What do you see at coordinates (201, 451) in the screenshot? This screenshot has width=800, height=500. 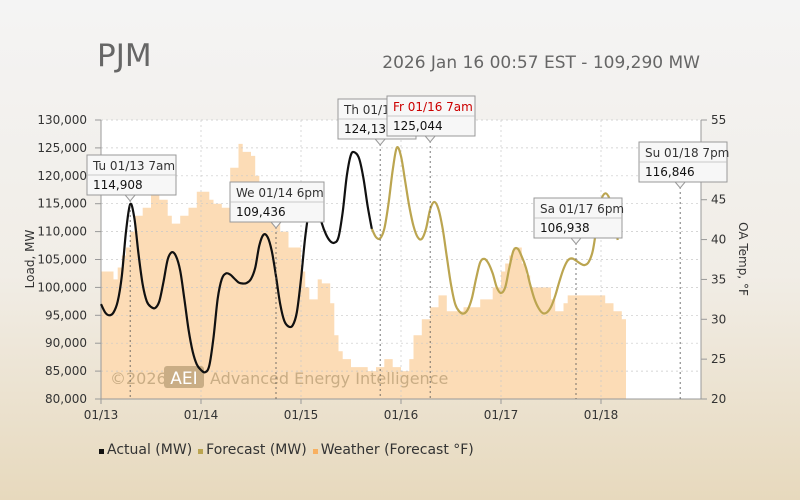 I see `legend-swatch-forecast` at bounding box center [201, 451].